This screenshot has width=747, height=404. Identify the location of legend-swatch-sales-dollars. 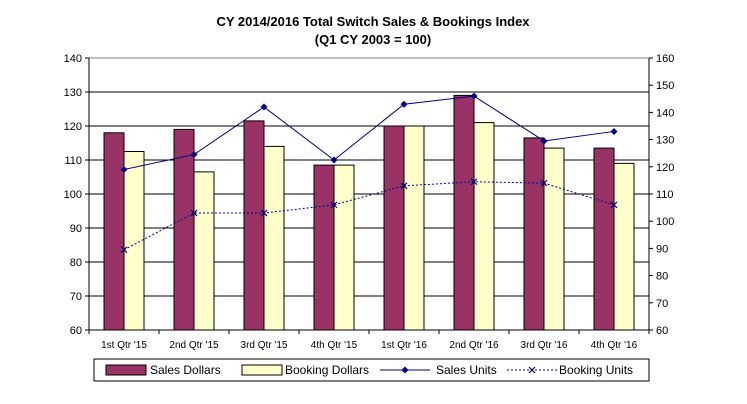
(126, 370).